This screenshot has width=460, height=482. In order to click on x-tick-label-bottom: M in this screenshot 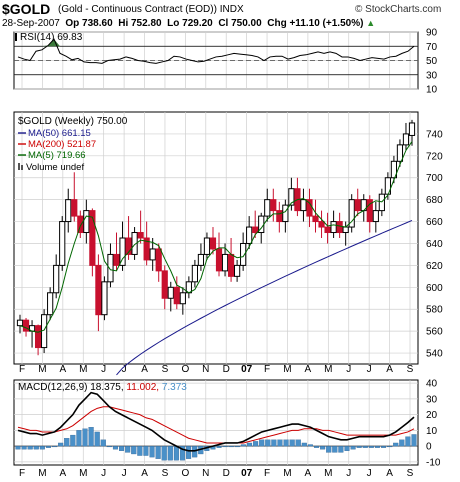, I will do `click(42, 473)`.